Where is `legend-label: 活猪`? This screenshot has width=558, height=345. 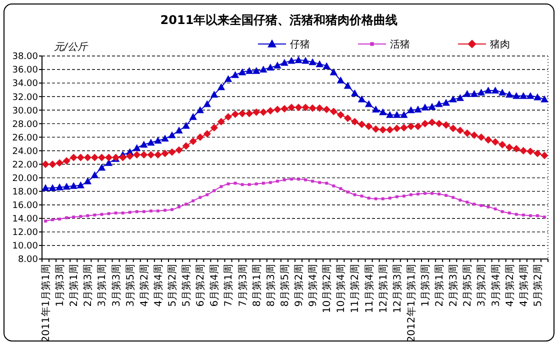
legend-label: 活猪 is located at coordinates (400, 44).